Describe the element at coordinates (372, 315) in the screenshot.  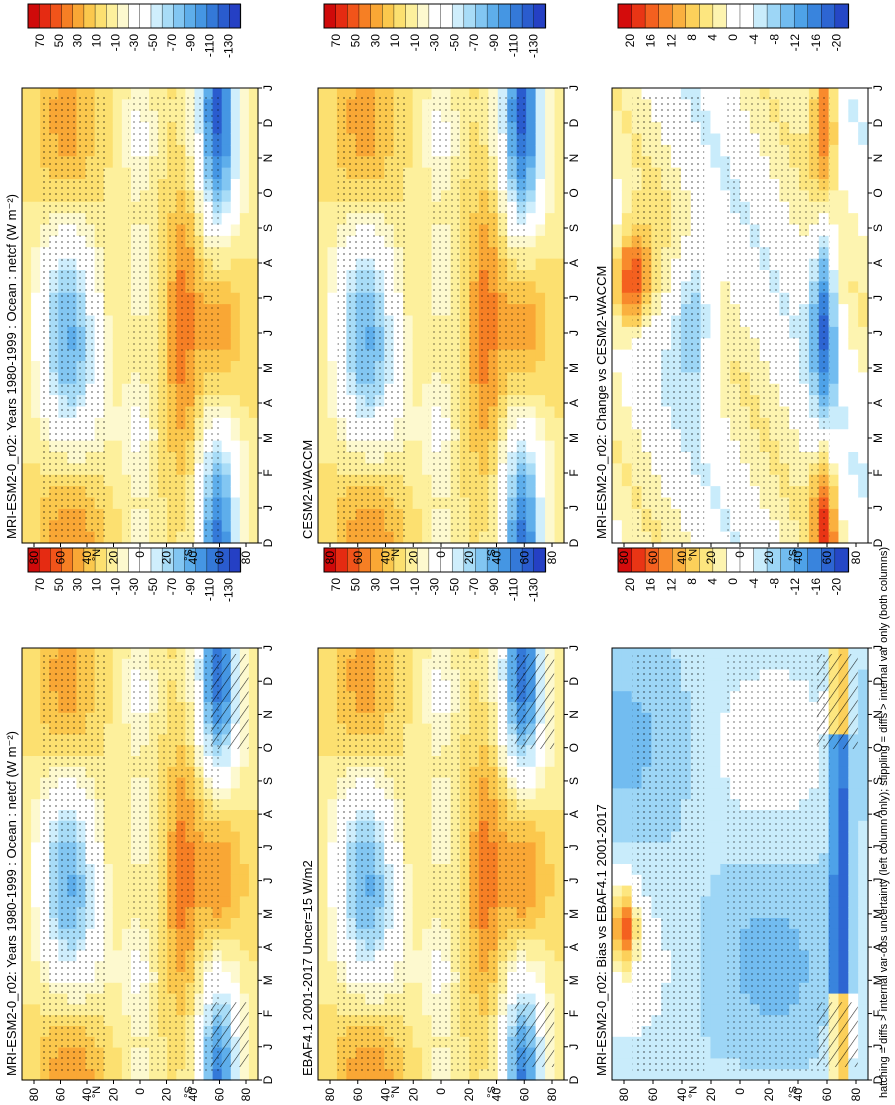
I see `stippling-overlay` at that location.